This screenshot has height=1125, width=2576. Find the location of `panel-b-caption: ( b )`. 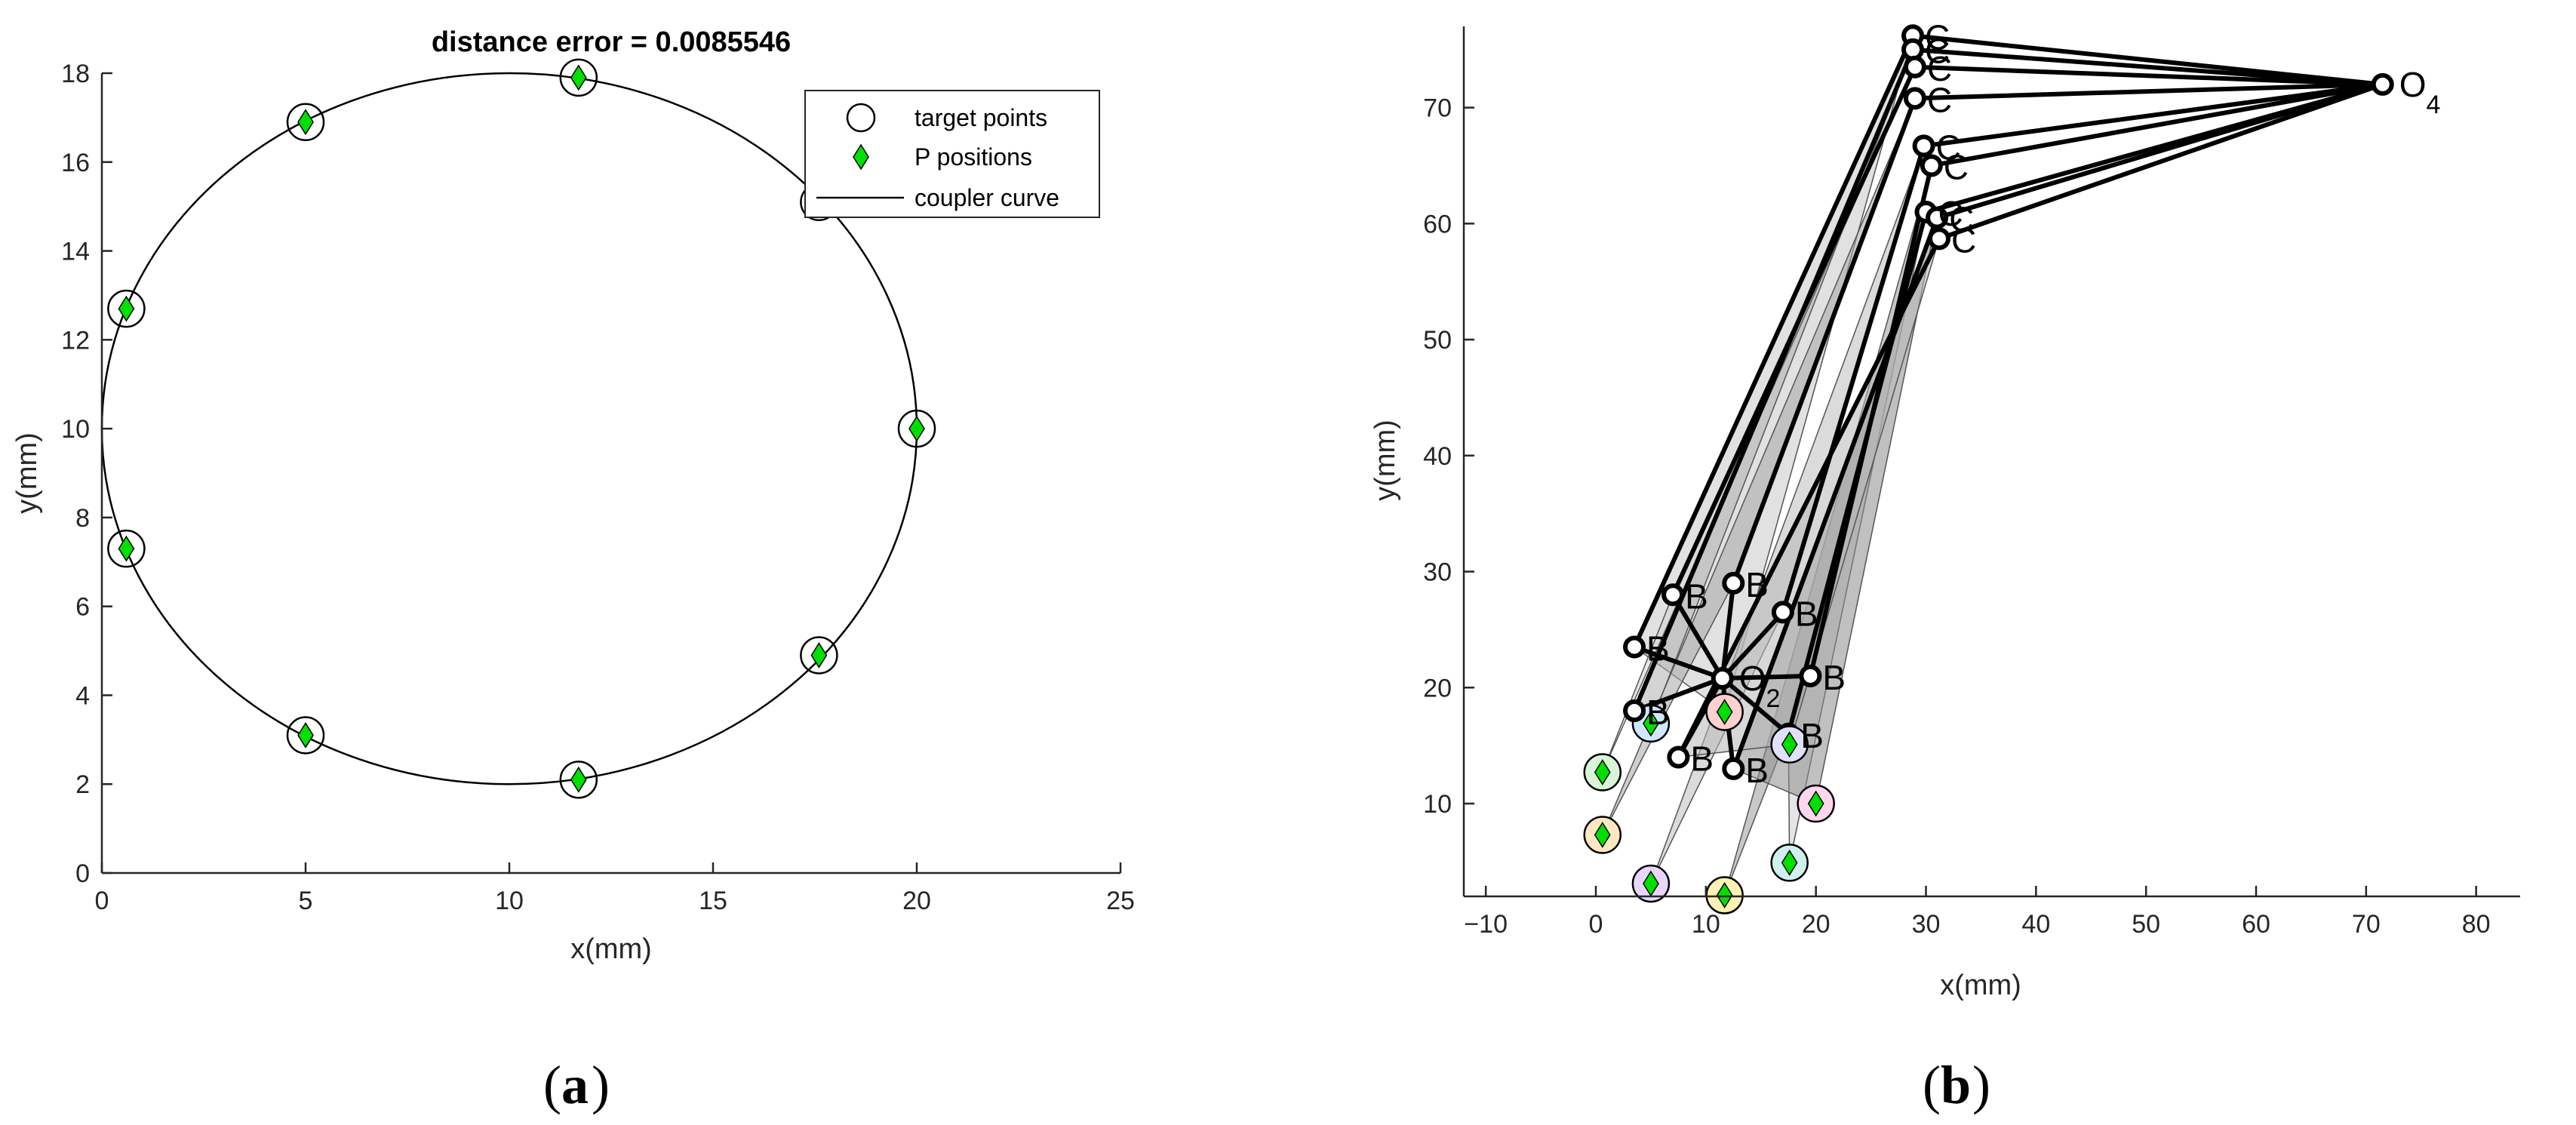

panel-b-caption: ( b ) is located at coordinates (1956, 1085).